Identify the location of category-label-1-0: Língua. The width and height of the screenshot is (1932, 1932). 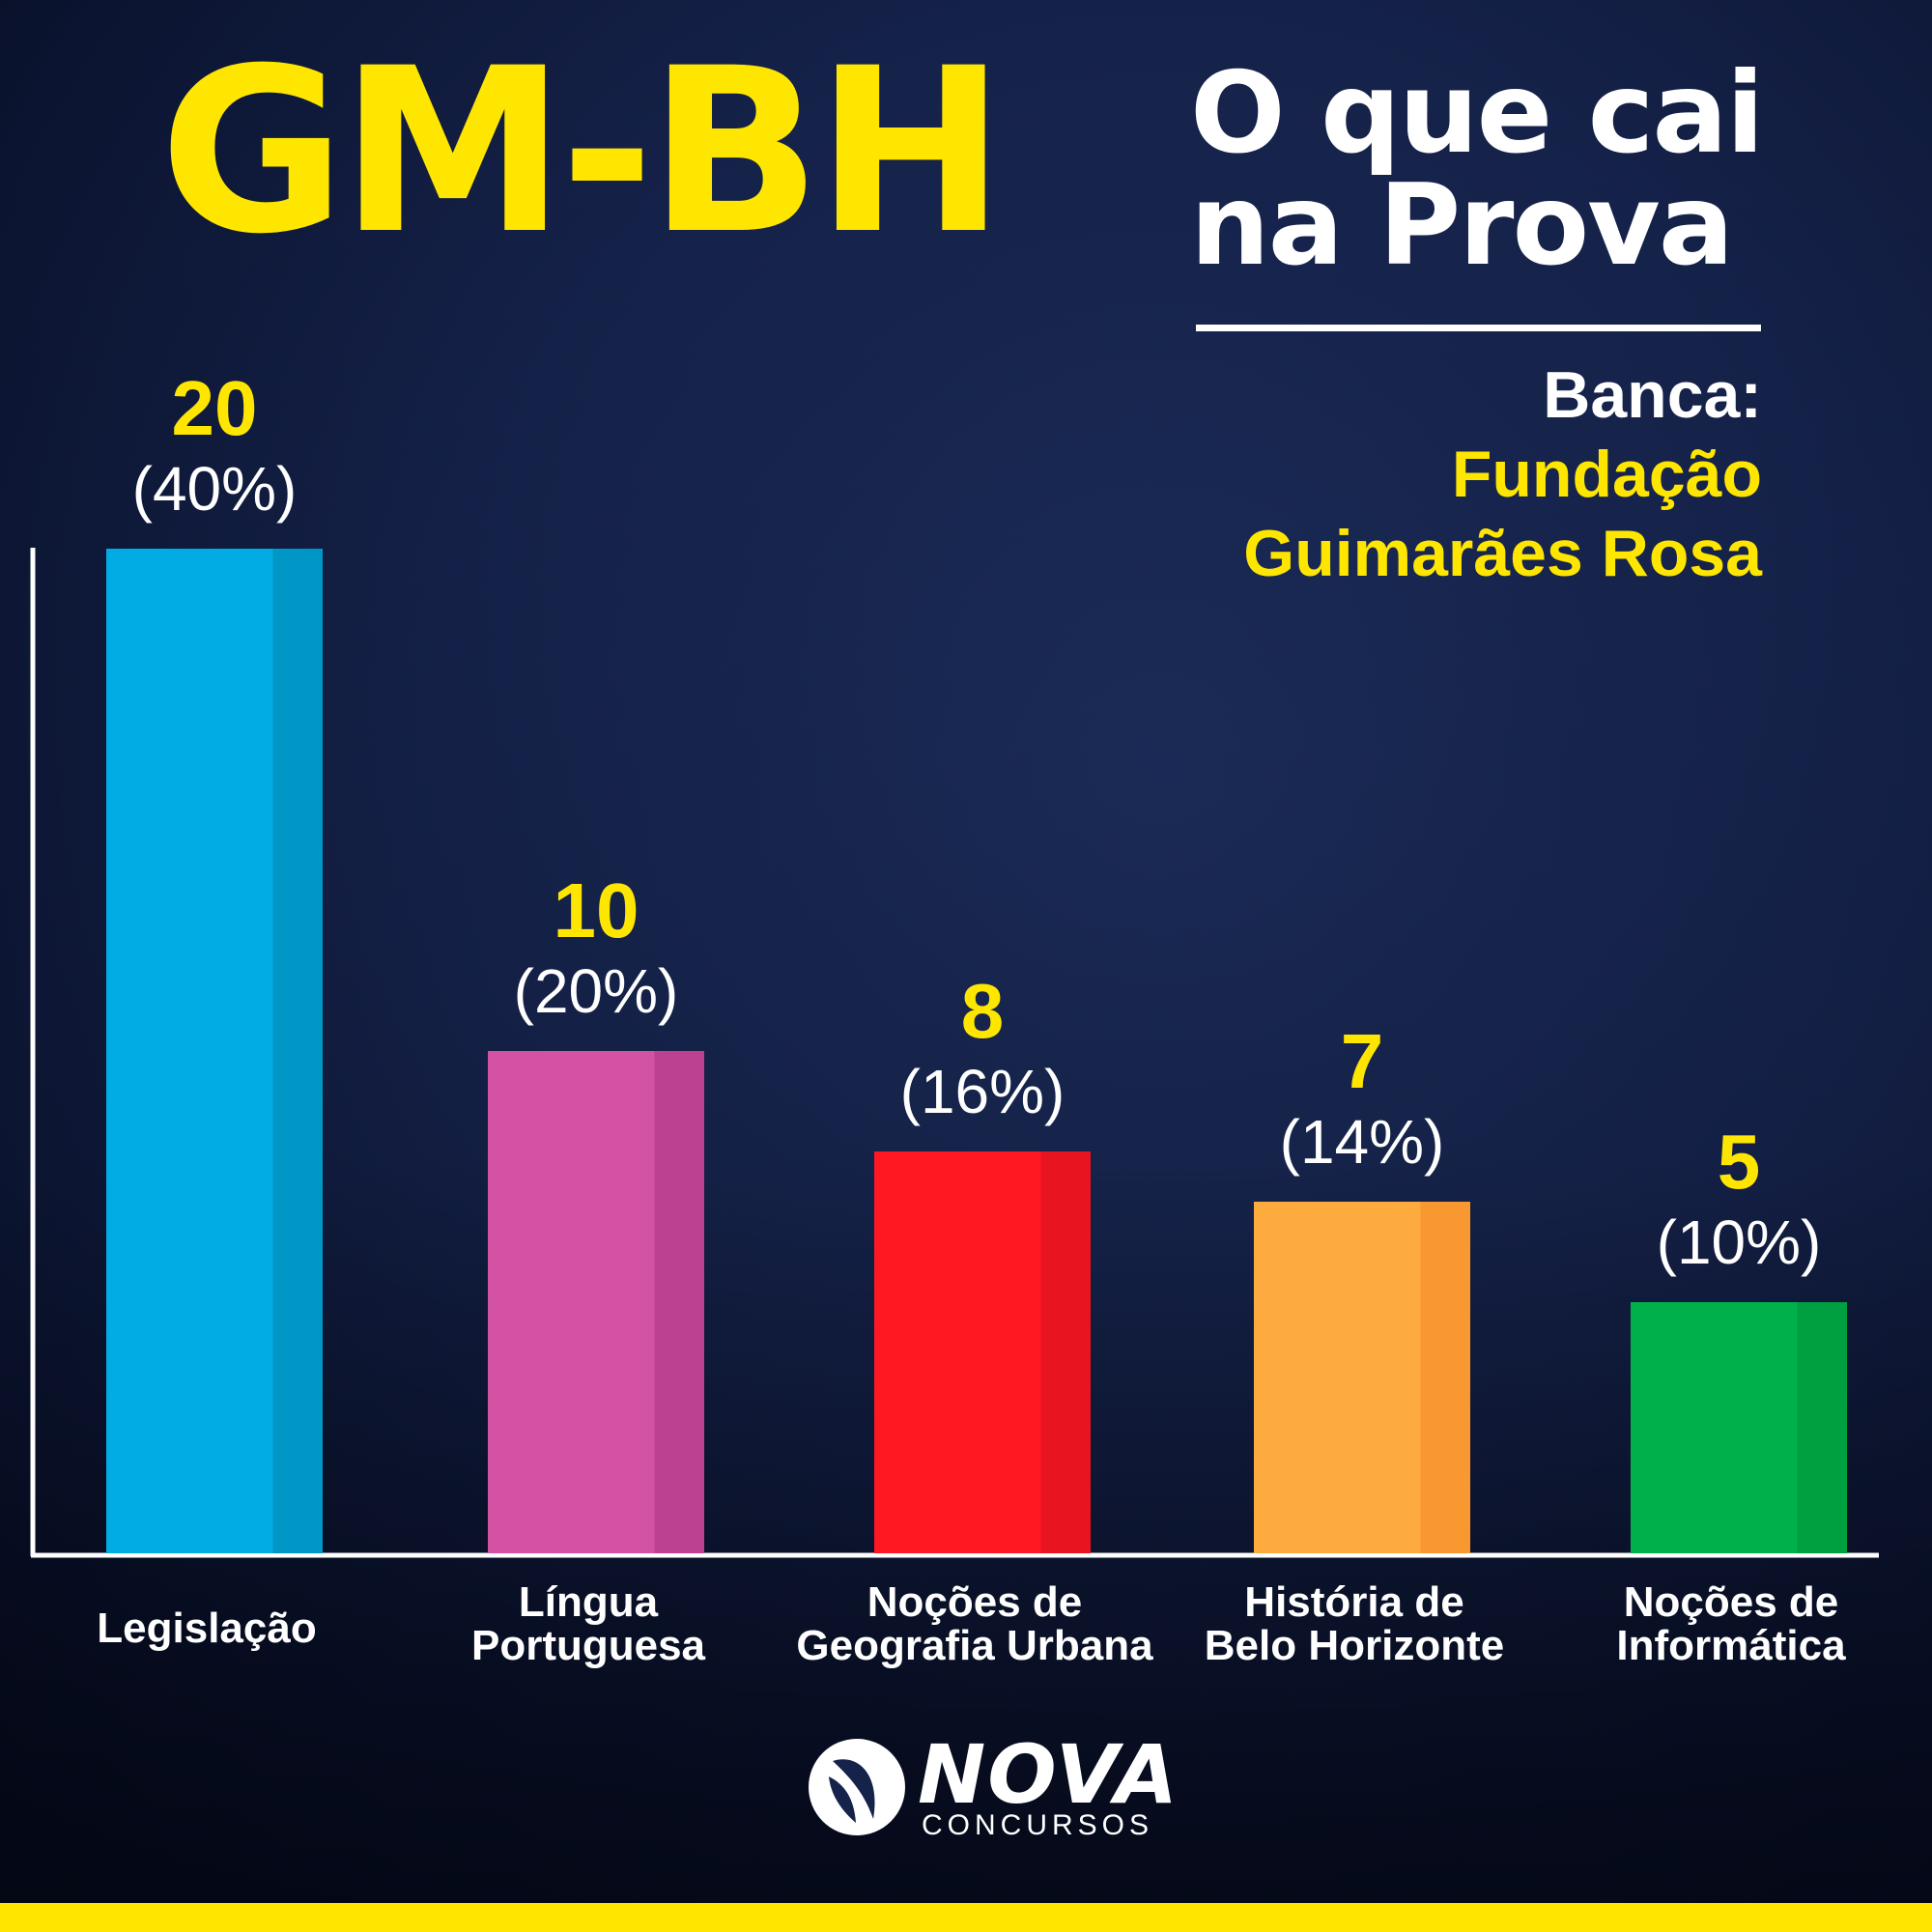
(589, 1602).